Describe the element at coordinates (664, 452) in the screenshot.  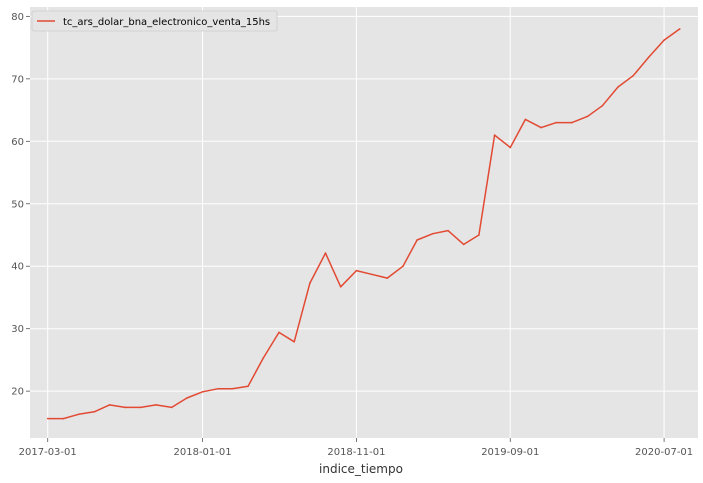
I see `x-tick-label: 2020-07-01` at that location.